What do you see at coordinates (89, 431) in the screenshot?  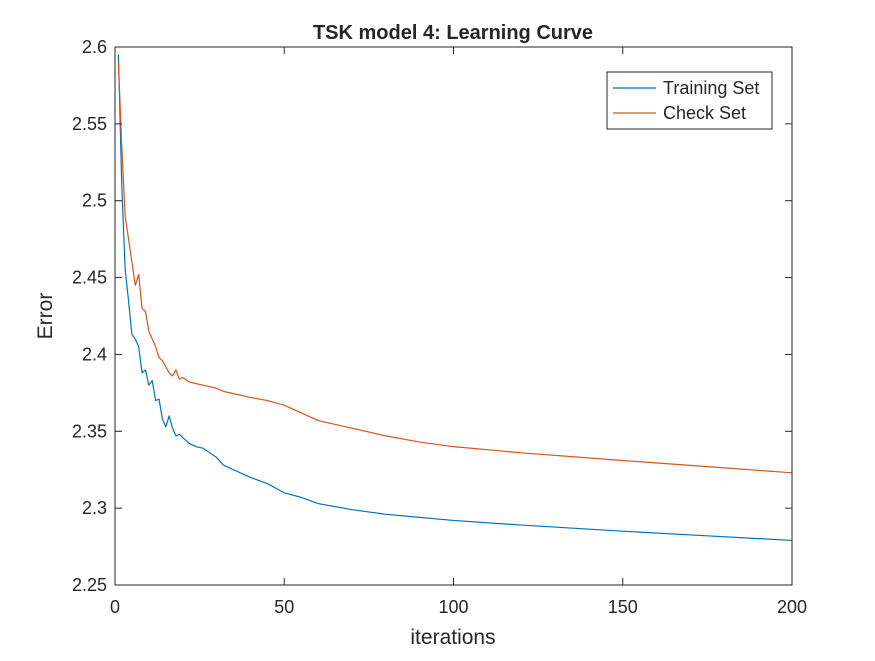 I see `y-tick-label: 2.35` at bounding box center [89, 431].